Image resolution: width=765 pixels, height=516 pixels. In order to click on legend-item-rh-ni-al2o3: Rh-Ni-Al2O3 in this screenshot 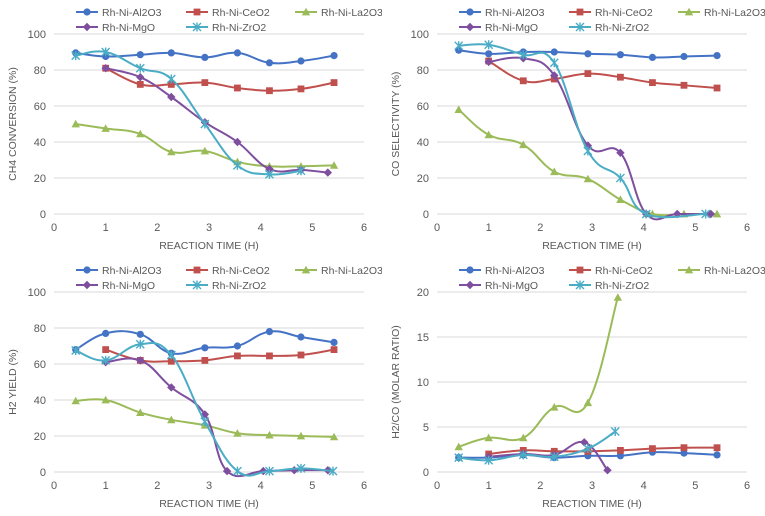, I will do `click(119, 13)`.